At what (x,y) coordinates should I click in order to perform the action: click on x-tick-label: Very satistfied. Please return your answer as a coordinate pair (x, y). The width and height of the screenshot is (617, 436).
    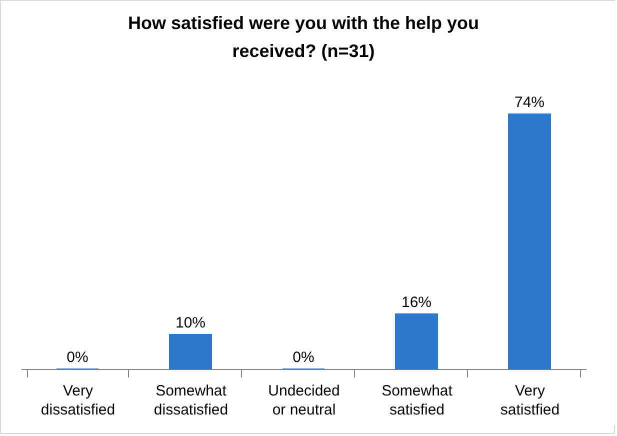
    Looking at the image, I should click on (530, 400).